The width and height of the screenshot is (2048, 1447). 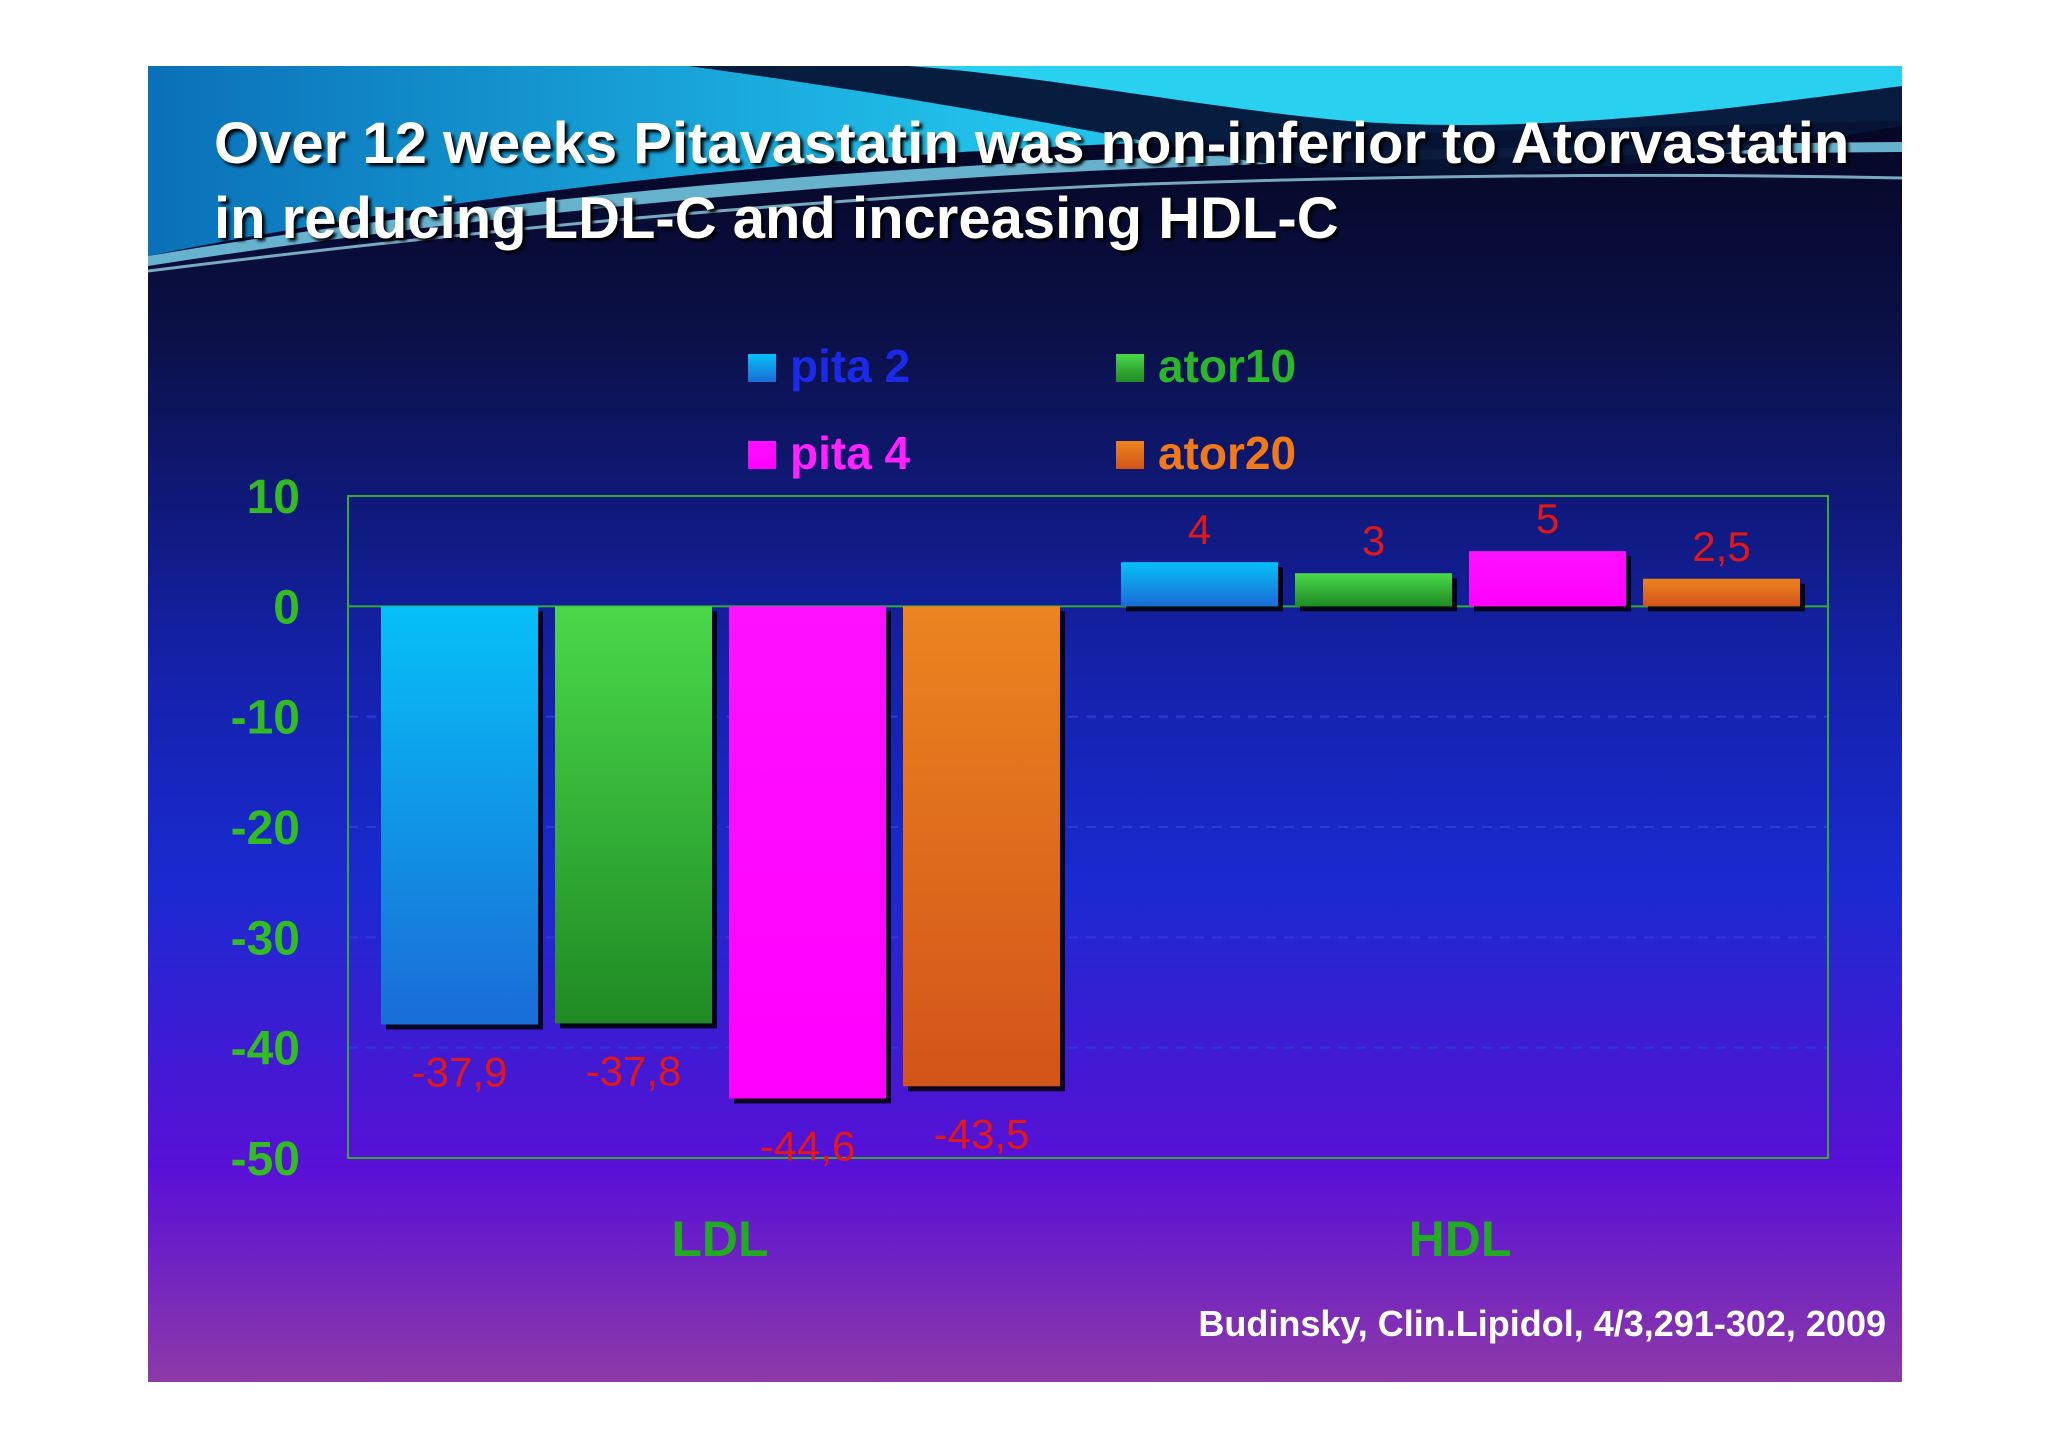 I want to click on y-tick-label: 0, so click(x=286, y=607).